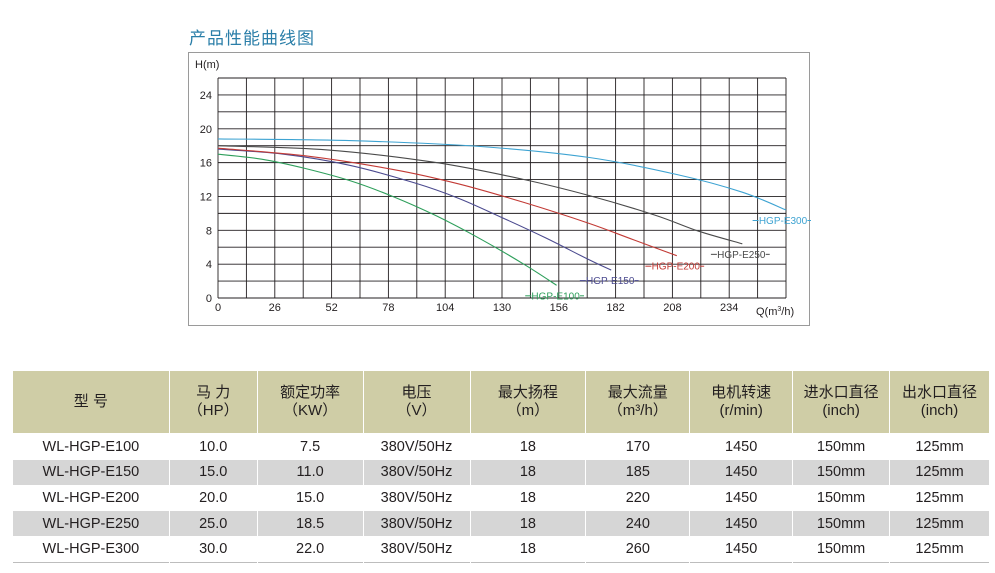  I want to click on y-tick-label: 12, so click(206, 197).